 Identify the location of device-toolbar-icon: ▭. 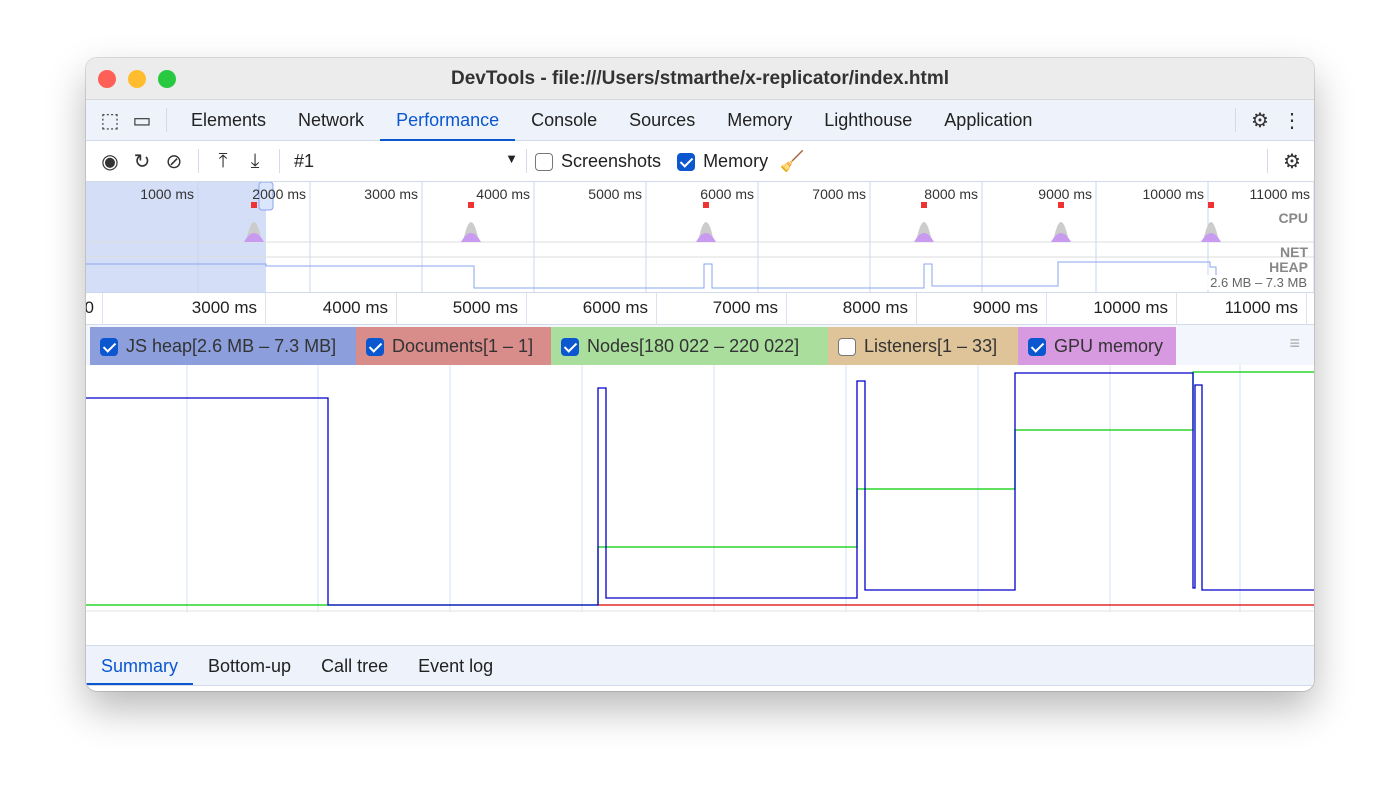
(142, 120).